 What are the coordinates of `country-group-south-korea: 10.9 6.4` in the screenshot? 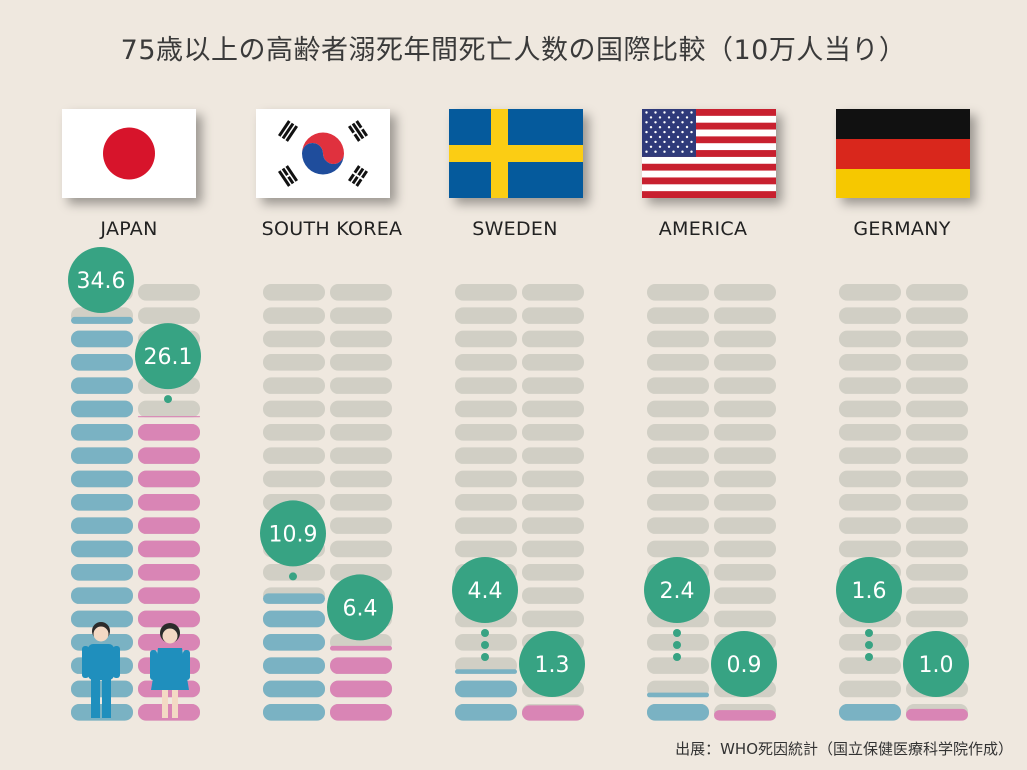 It's located at (326, 502).